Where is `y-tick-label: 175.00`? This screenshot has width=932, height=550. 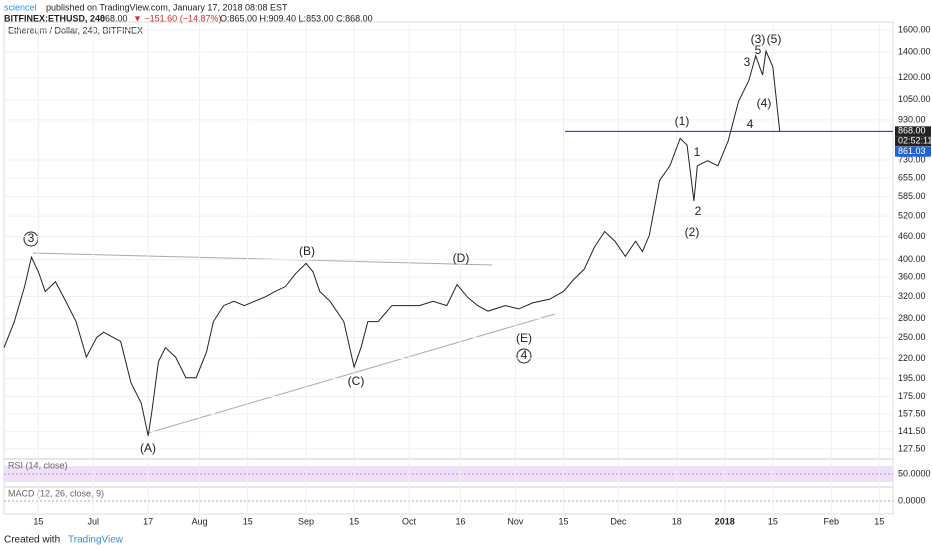
y-tick-label: 175.00 is located at coordinates (912, 396).